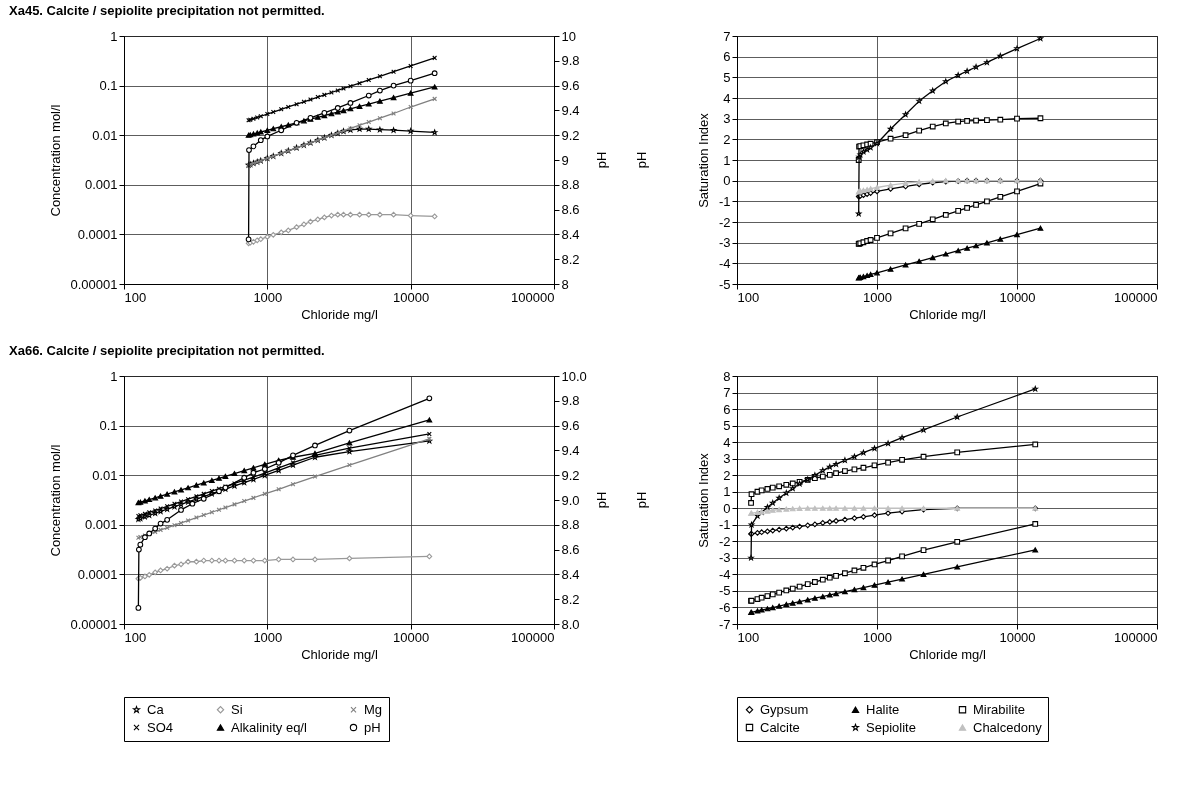  Describe the element at coordinates (373, 709) in the screenshot. I see `legend-label: Mg` at that location.